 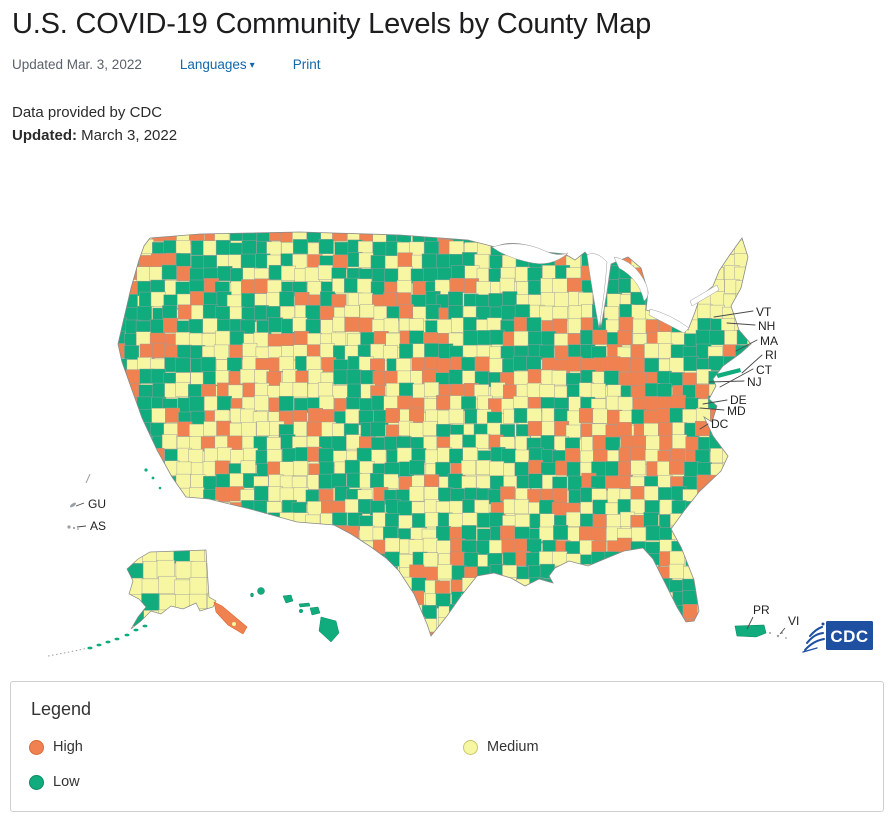 I want to click on updated-label: Updated:, so click(x=44, y=135).